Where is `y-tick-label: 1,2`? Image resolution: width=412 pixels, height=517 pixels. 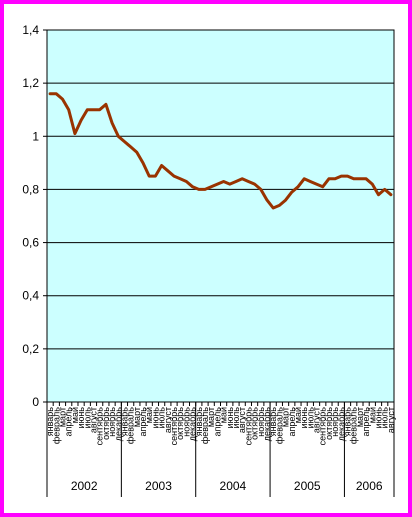 y-tick-label: 1,2 is located at coordinates (30, 83).